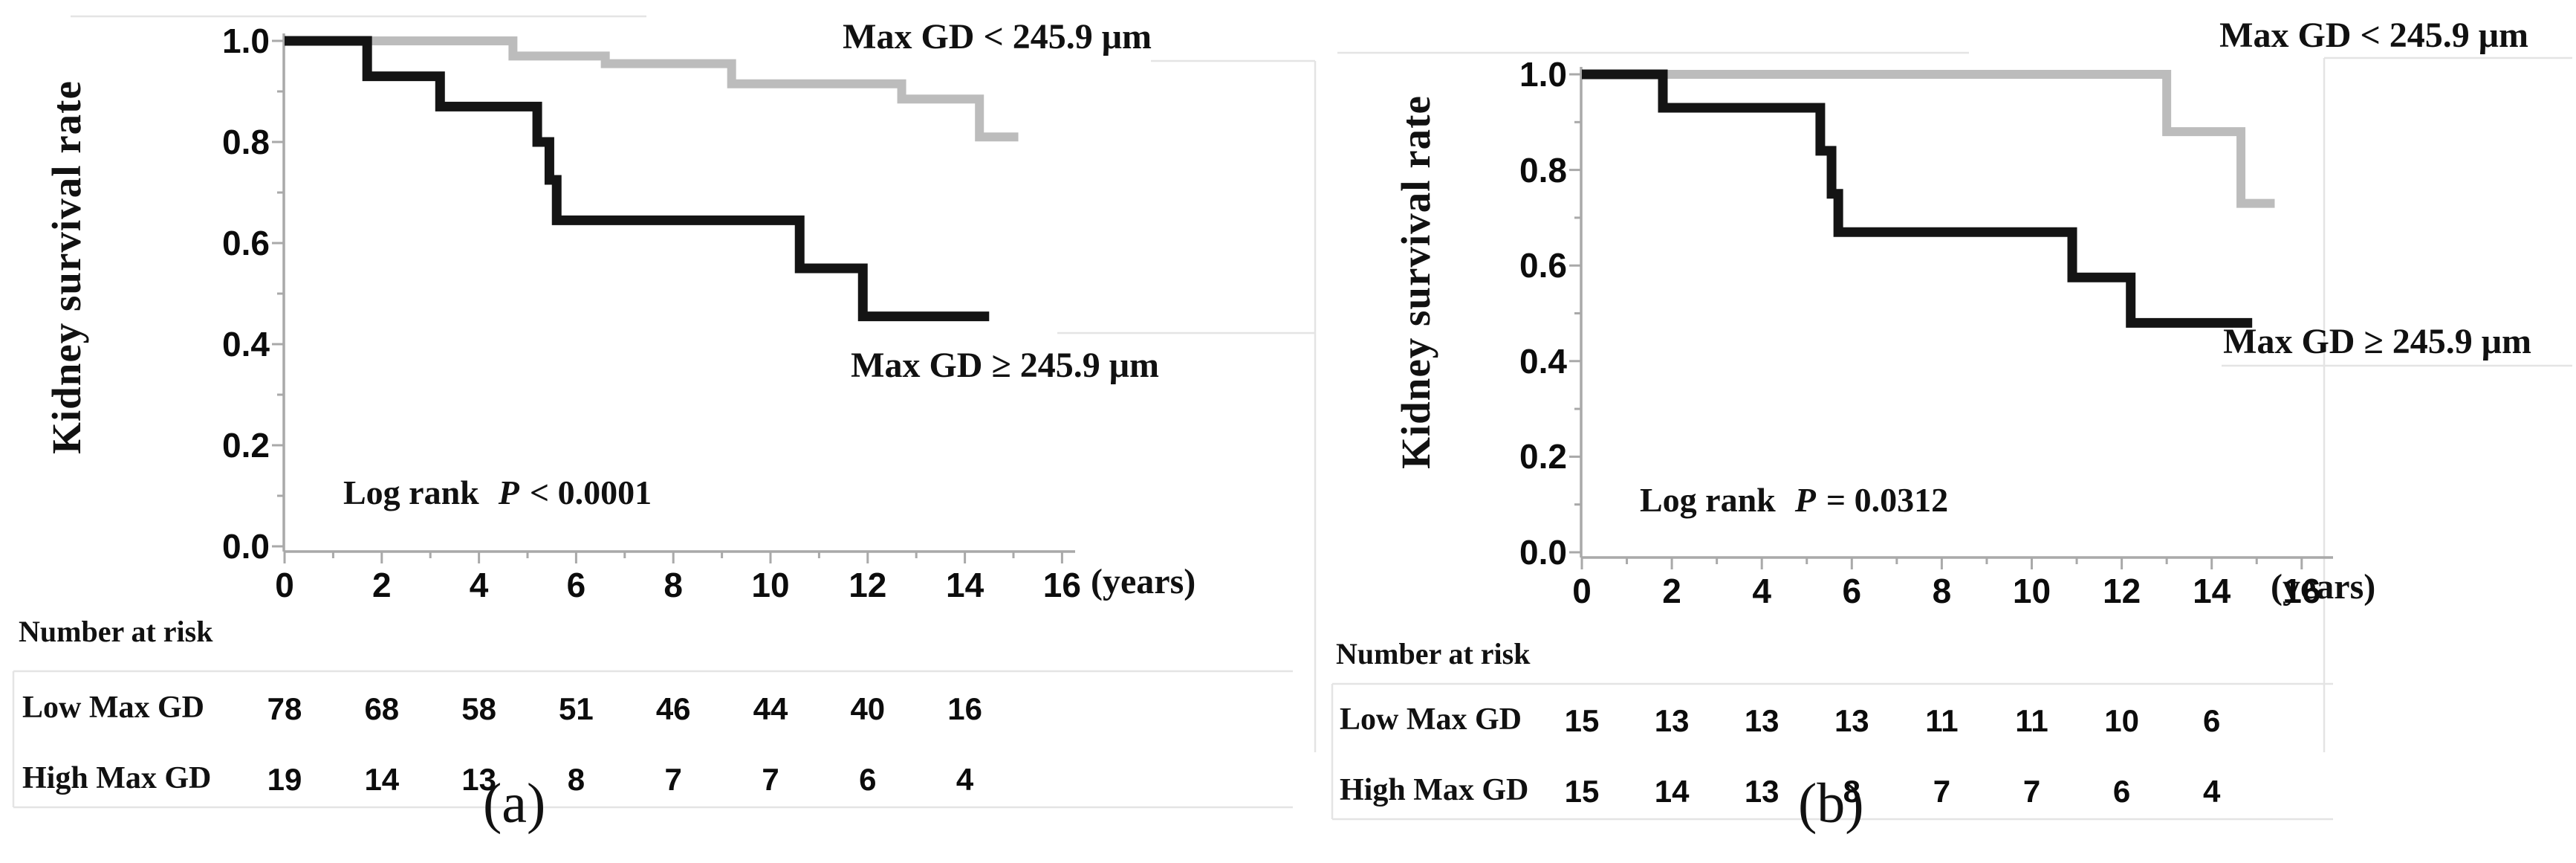 The image size is (2576, 863). What do you see at coordinates (1543, 265) in the screenshot?
I see `panel-b-y-tick-label-0.6: 0.6` at bounding box center [1543, 265].